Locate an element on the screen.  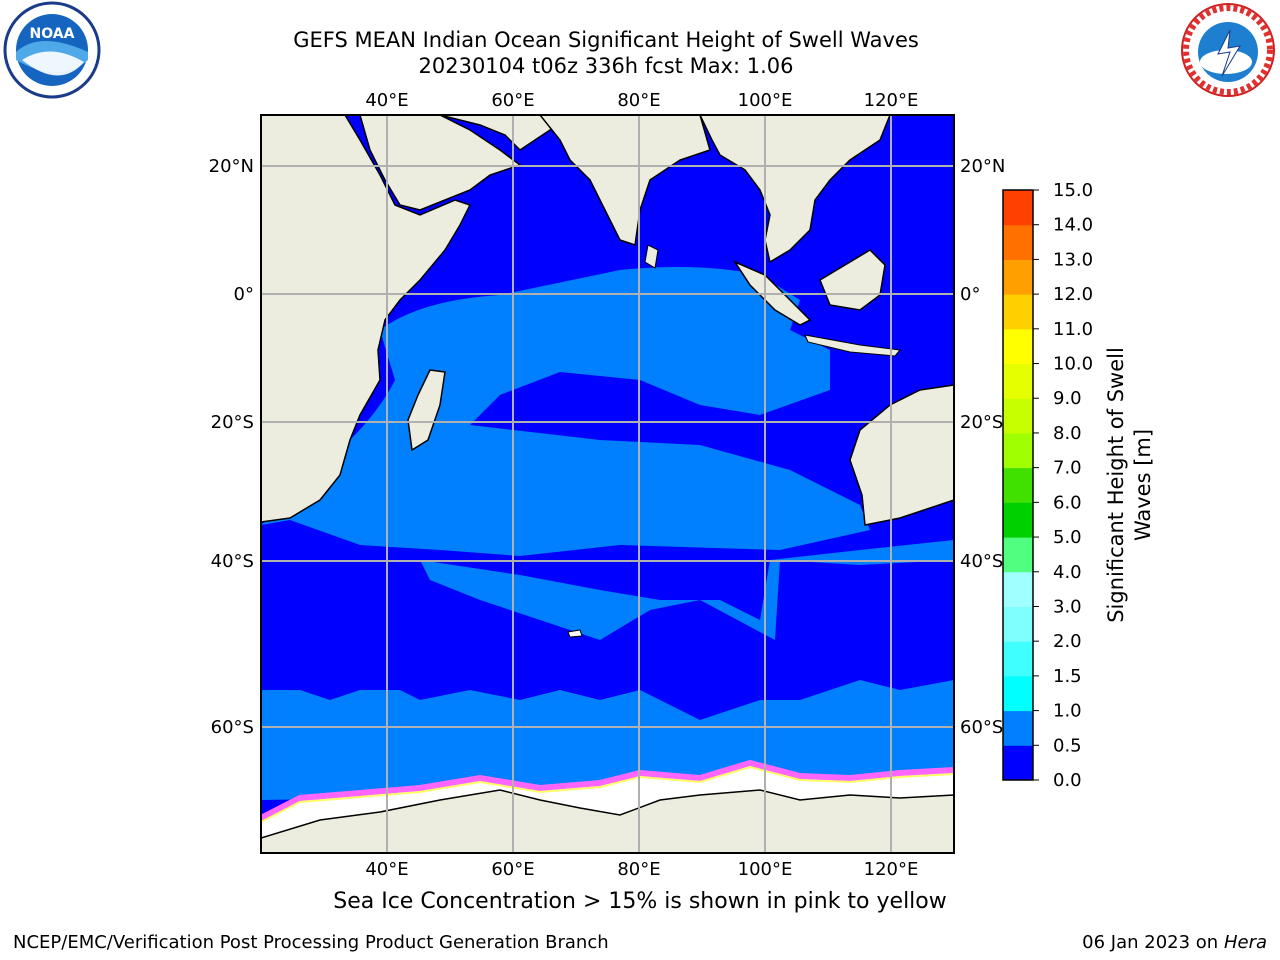
colorbar-tick-label: 1.0 is located at coordinates (1067, 711).